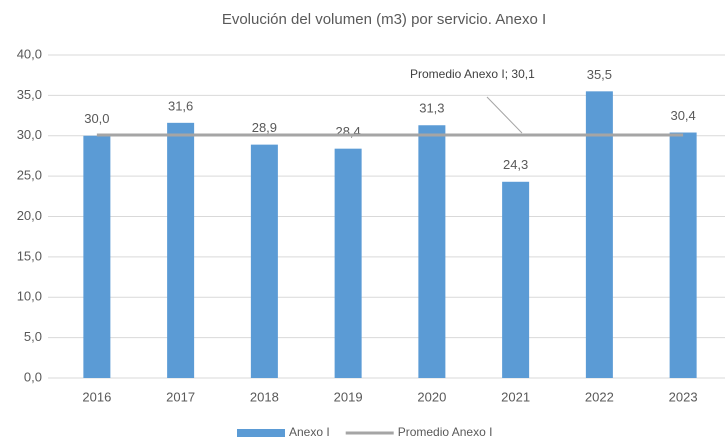  What do you see at coordinates (29, 134) in the screenshot?
I see `y-tick-label: 30,0` at bounding box center [29, 134].